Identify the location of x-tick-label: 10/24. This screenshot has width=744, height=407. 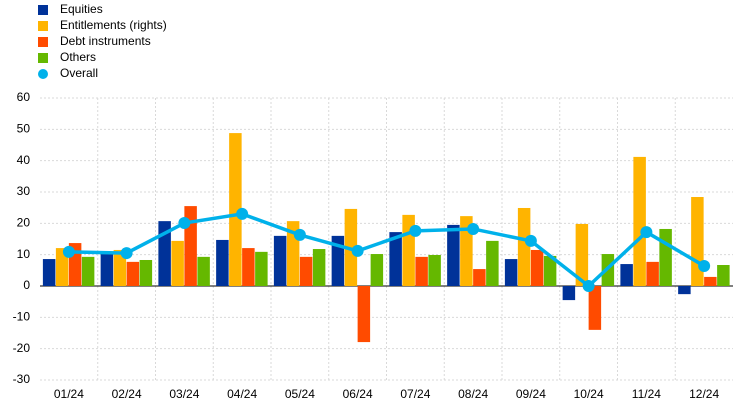
(589, 394).